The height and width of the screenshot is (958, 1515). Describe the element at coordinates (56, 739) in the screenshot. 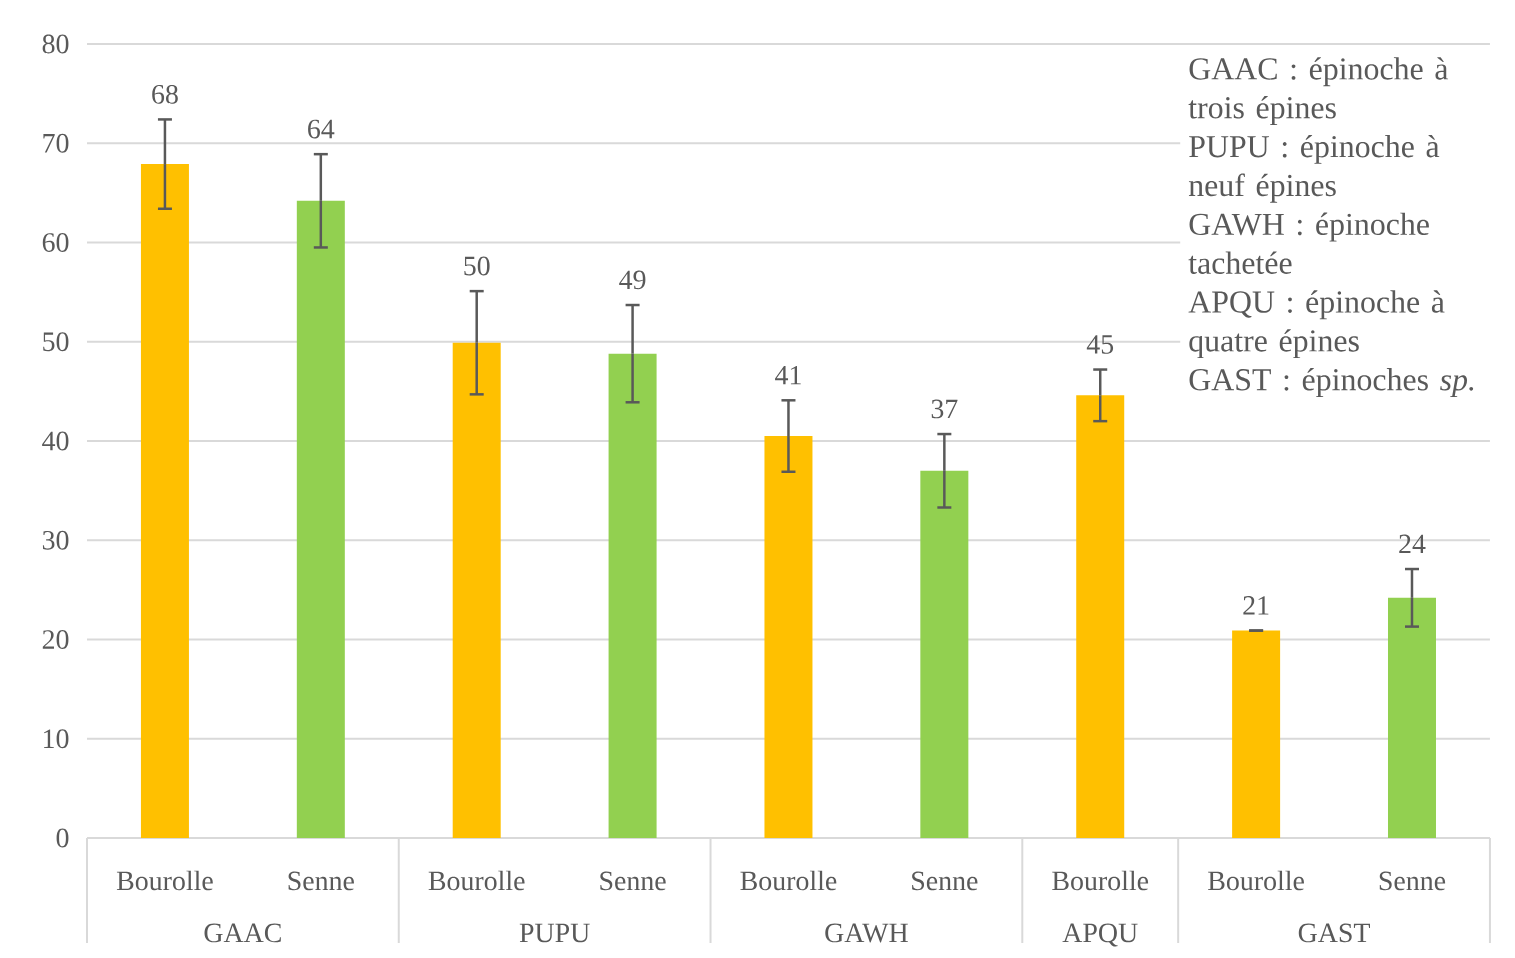

I see `y-tick-label: 10` at that location.